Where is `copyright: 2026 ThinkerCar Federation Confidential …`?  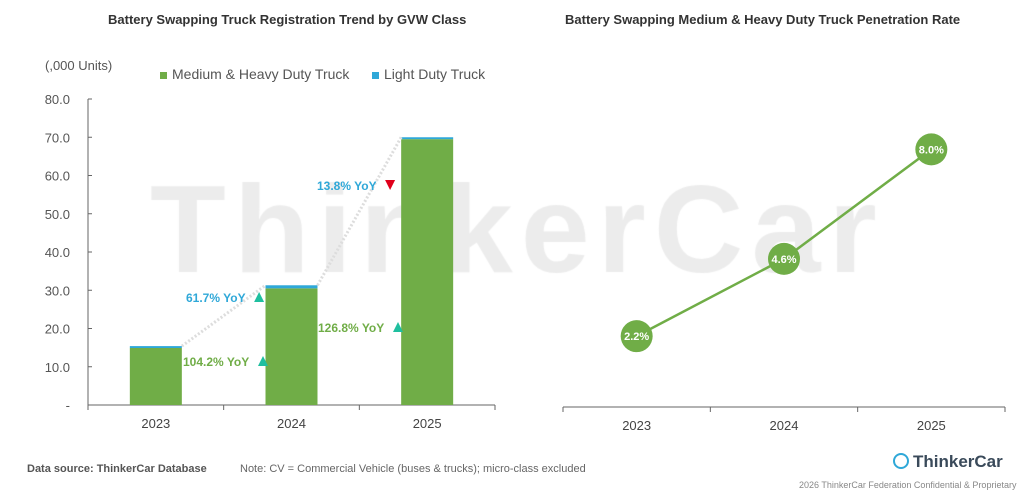
copyright: 2026 ThinkerCar Federation Confidential … is located at coordinates (908, 485).